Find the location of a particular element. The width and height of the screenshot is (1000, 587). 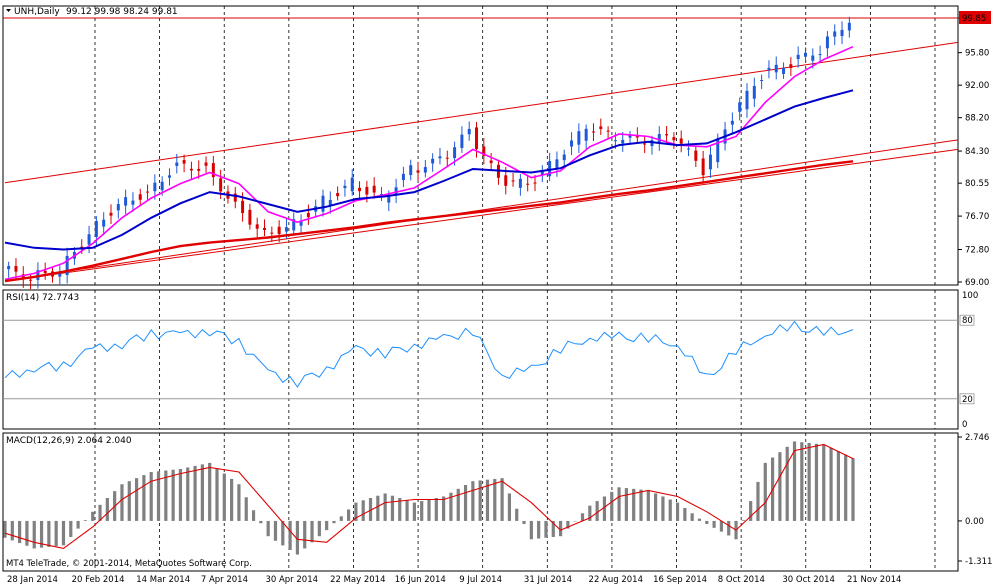

ohlc-label: 99.12 99.98 98.24 99.81 is located at coordinates (122, 12).